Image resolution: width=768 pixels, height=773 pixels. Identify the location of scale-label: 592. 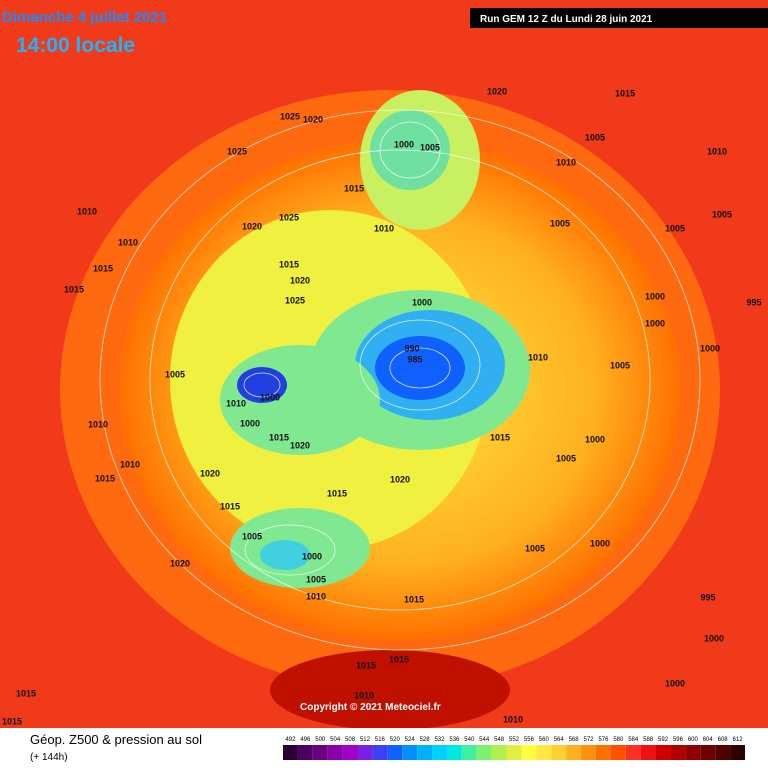
(663, 740).